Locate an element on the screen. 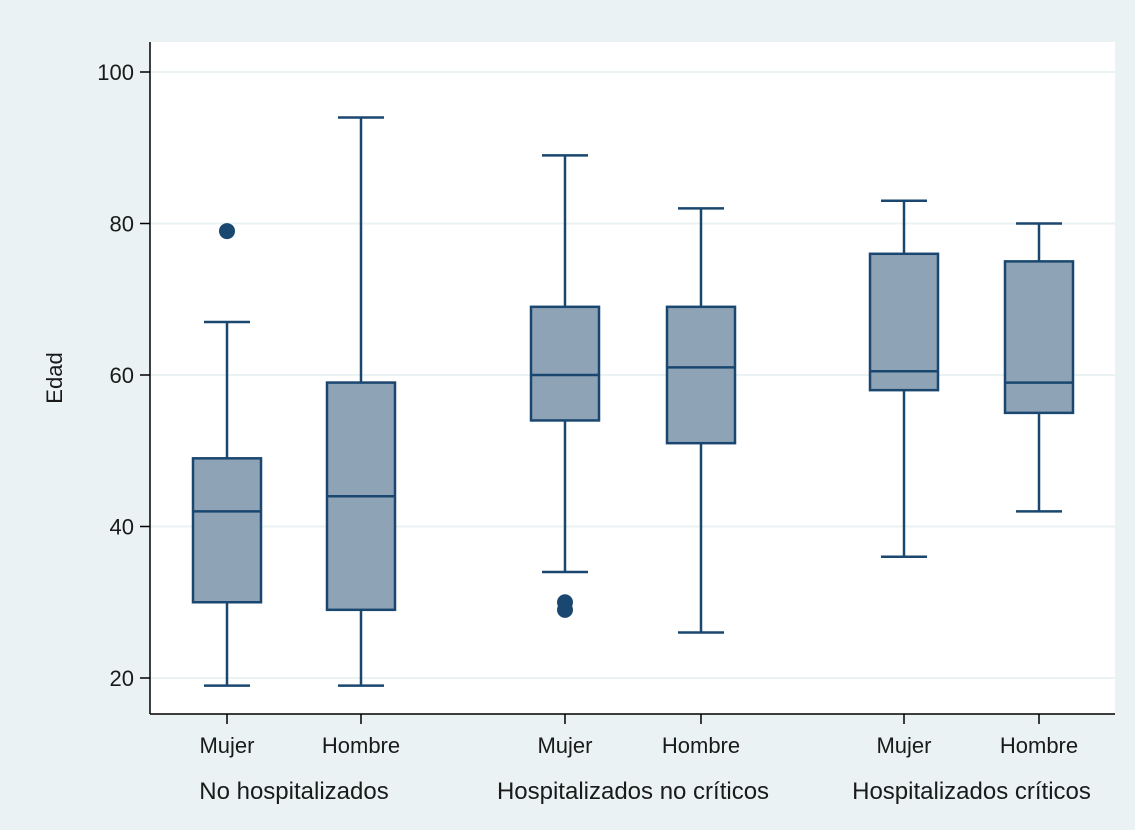  y-tick-label: 60 is located at coordinates (122, 375).